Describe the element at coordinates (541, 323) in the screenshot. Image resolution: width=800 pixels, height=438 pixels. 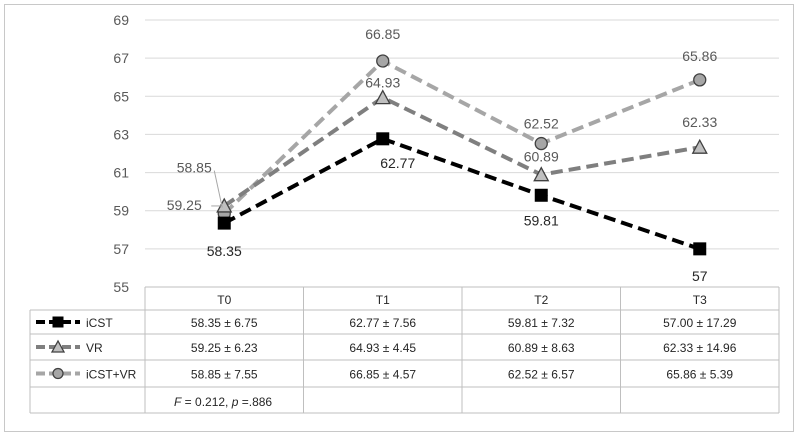
I see `table-cell: 59.81 ± 7.32` at that location.